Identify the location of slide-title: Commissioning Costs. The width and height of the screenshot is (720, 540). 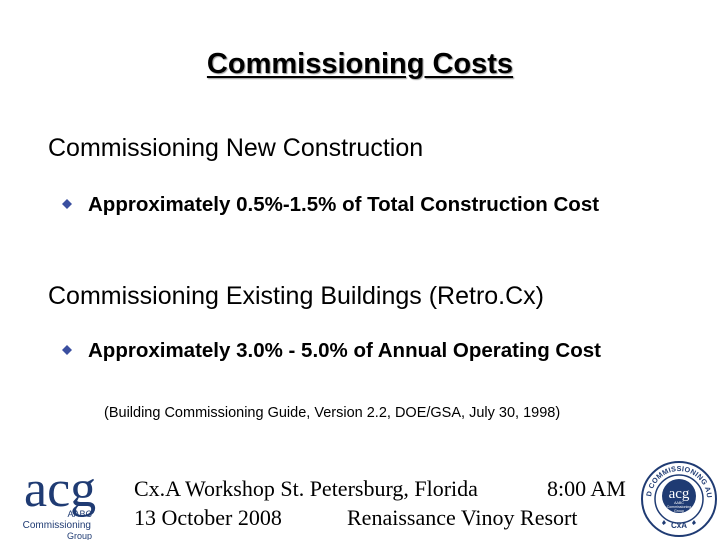
(360, 64).